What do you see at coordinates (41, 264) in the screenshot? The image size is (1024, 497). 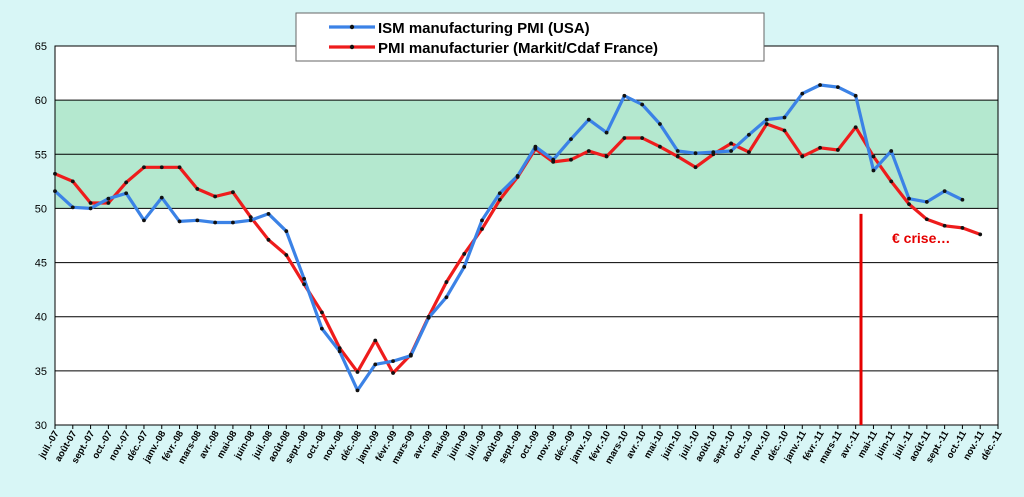 I see `y-tick-label: 45` at bounding box center [41, 264].